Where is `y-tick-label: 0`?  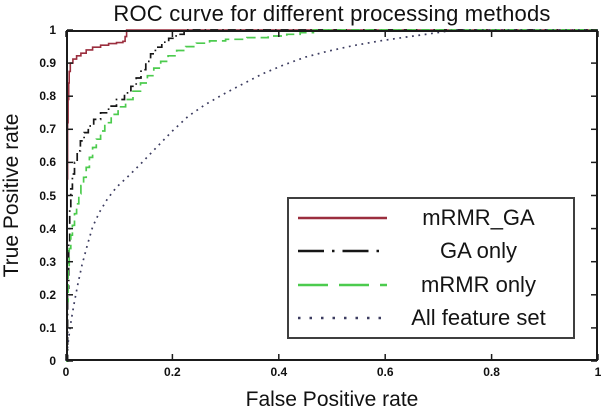 y-tick-label: 0 is located at coordinates (52, 361).